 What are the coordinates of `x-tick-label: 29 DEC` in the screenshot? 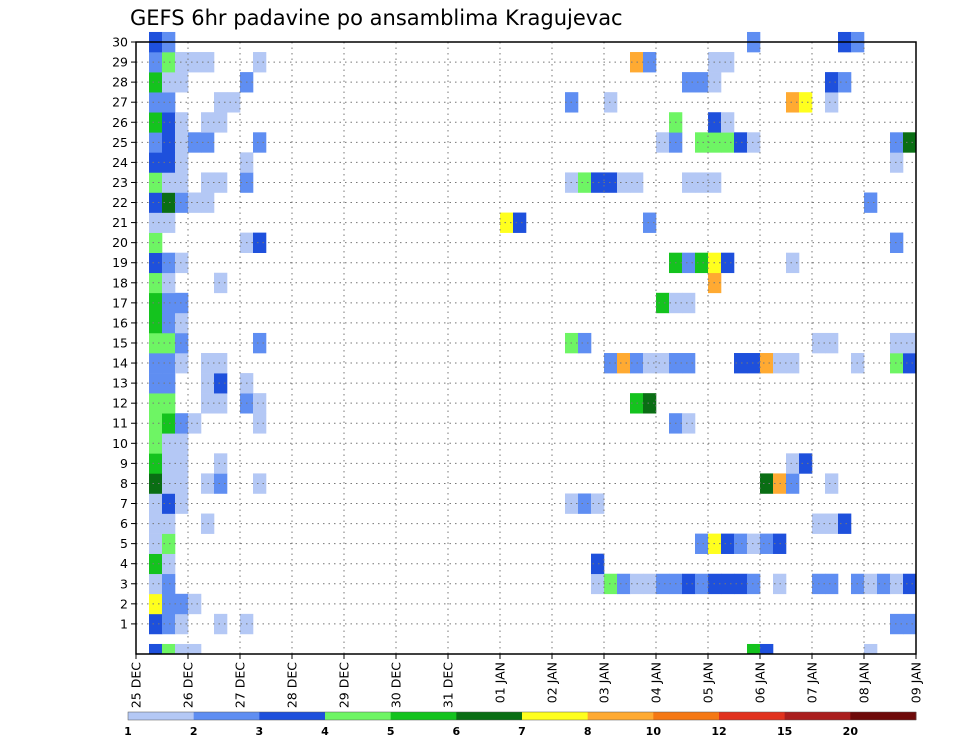 It's located at (344, 685).